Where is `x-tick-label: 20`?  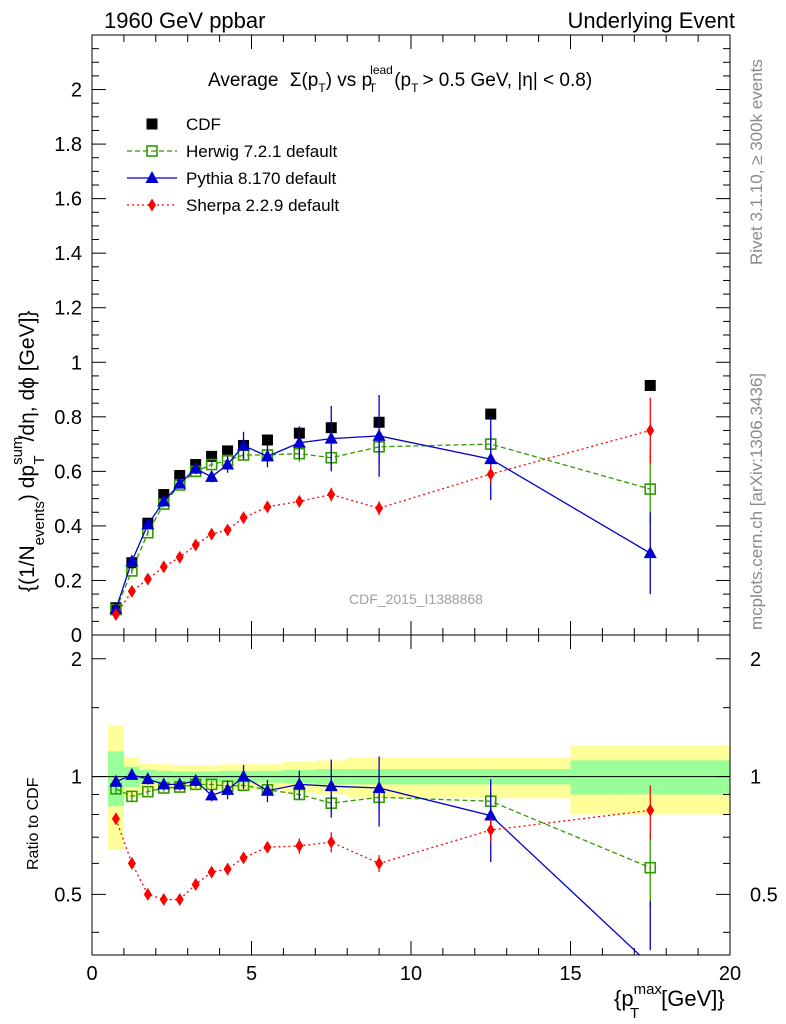 x-tick-label: 20 is located at coordinates (730, 974).